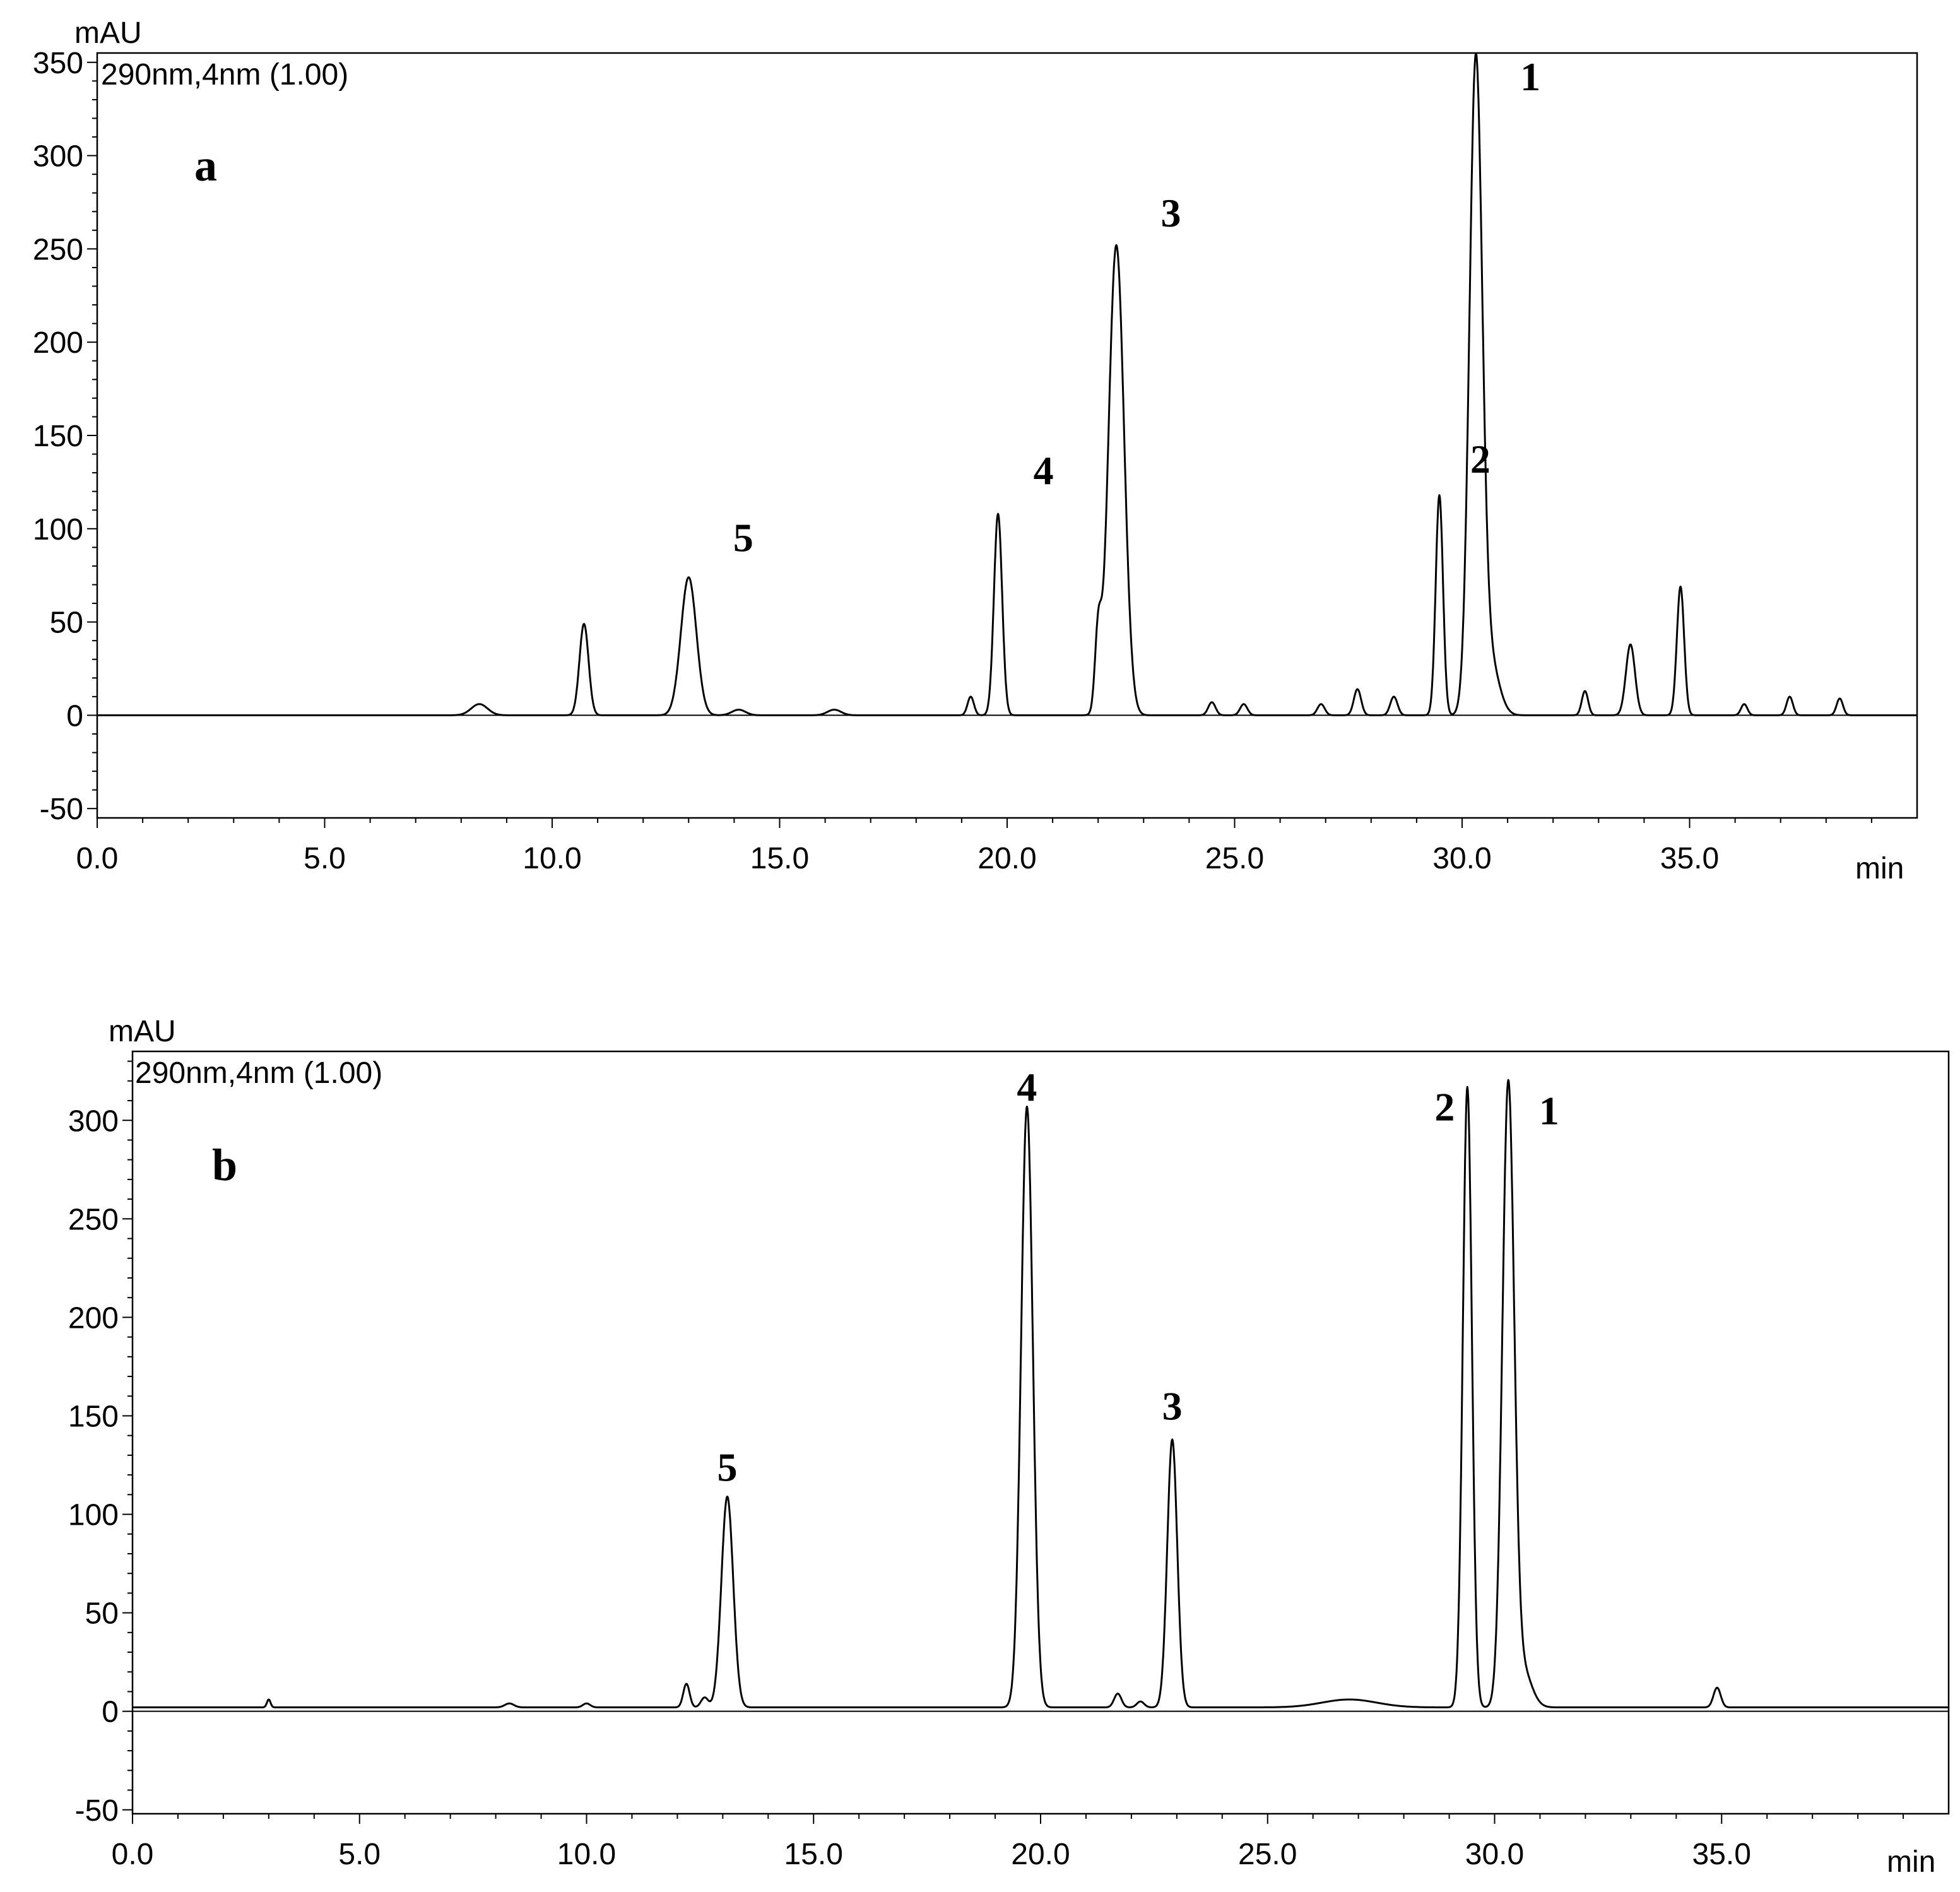 This screenshot has width=1960, height=1892. I want to click on panel-letter: b, so click(225, 1165).